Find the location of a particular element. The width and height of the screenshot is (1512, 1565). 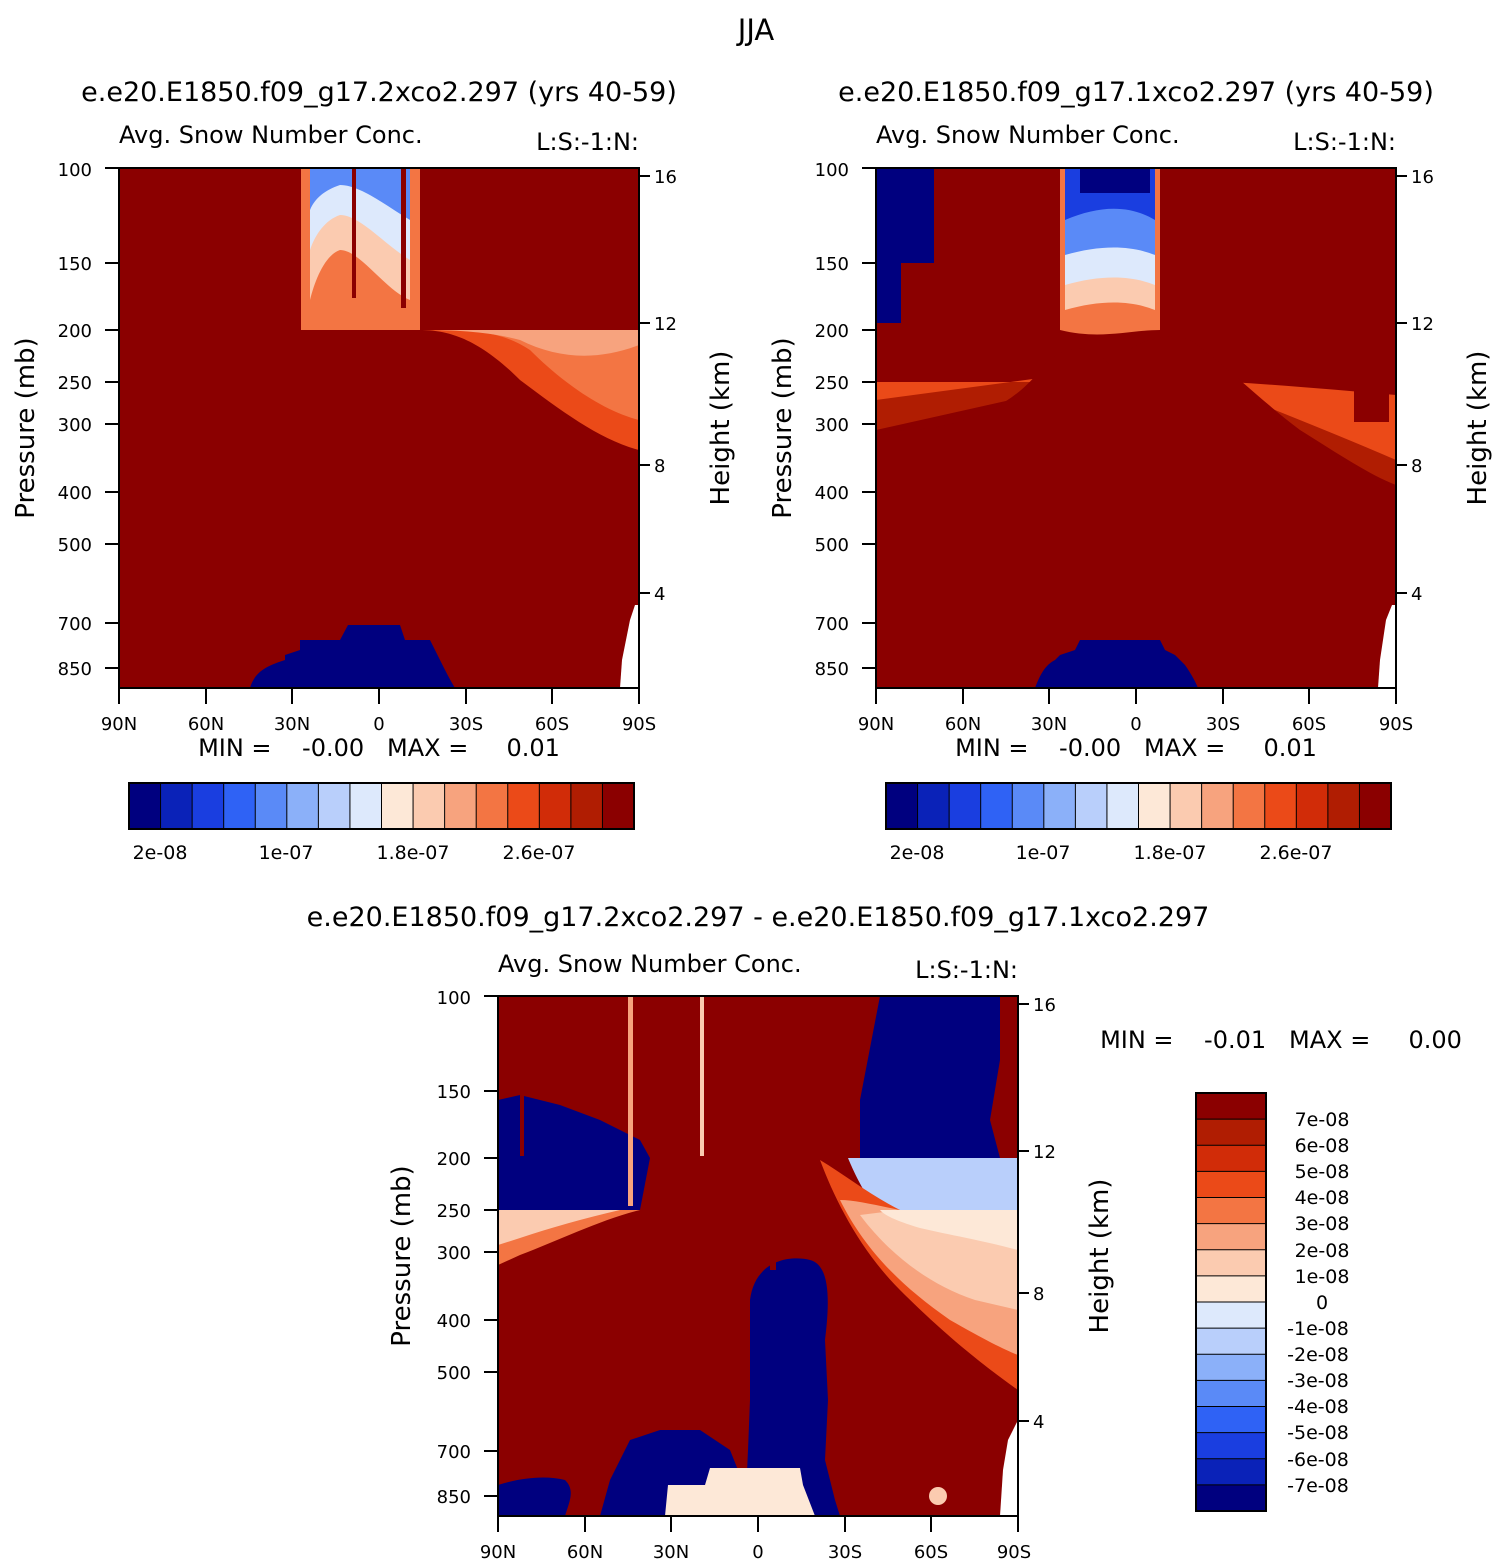

contour-upper-blue is located at coordinates (360, 194).